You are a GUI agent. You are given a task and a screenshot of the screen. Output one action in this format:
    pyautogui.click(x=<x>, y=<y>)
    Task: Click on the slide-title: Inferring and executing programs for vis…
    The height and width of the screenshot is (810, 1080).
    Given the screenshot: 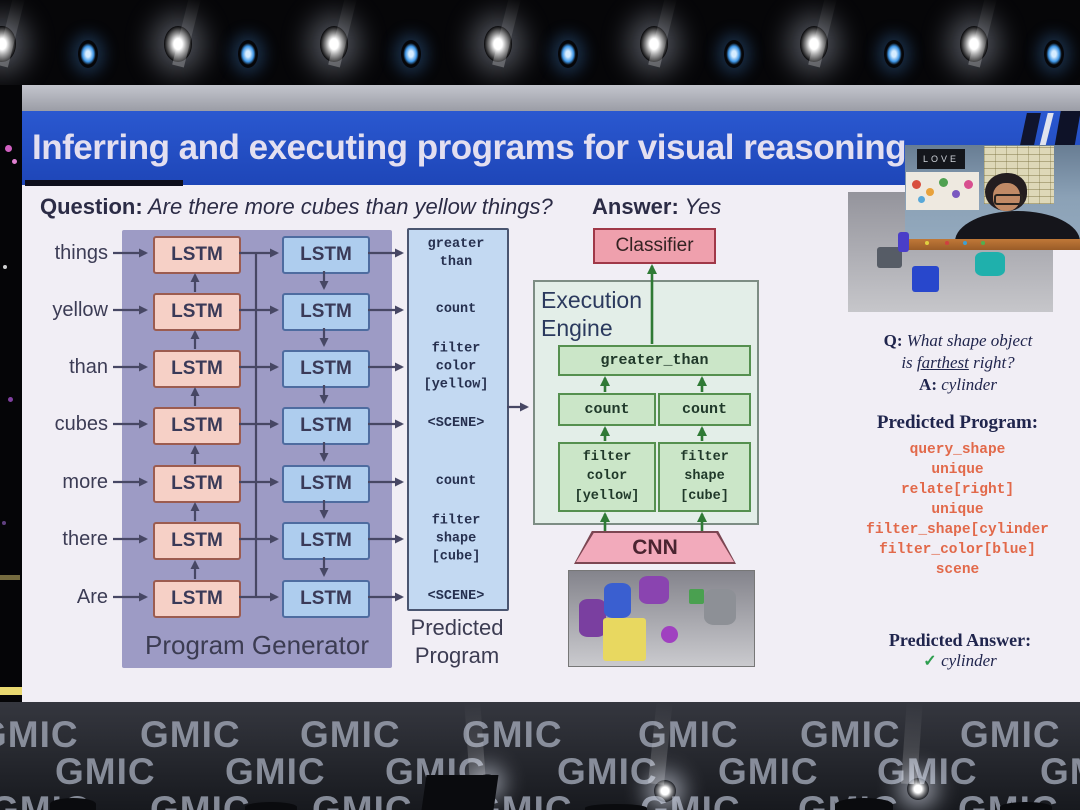 What is the action you would take?
    pyautogui.click(x=469, y=147)
    